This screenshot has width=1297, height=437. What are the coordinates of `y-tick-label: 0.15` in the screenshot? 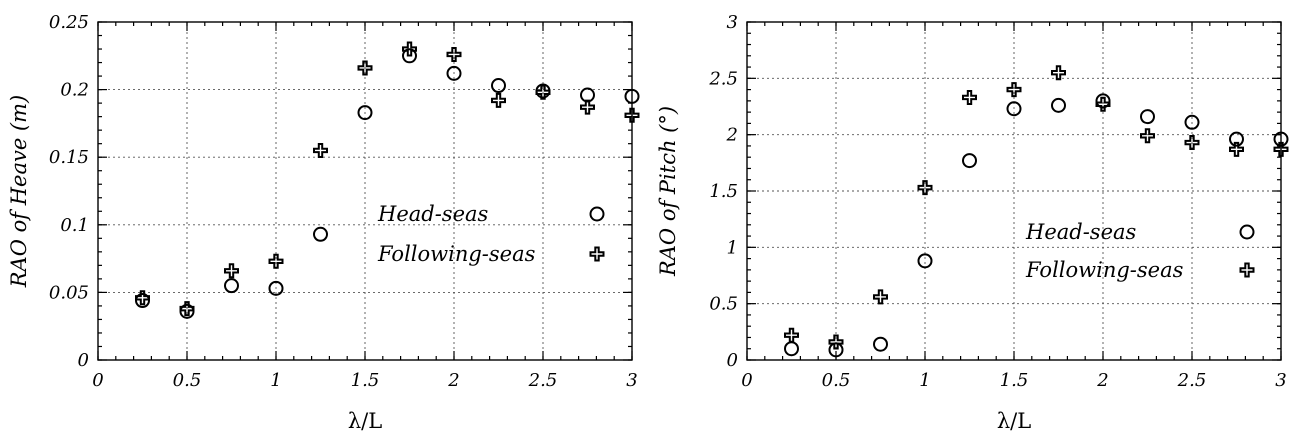 It's located at (69, 157).